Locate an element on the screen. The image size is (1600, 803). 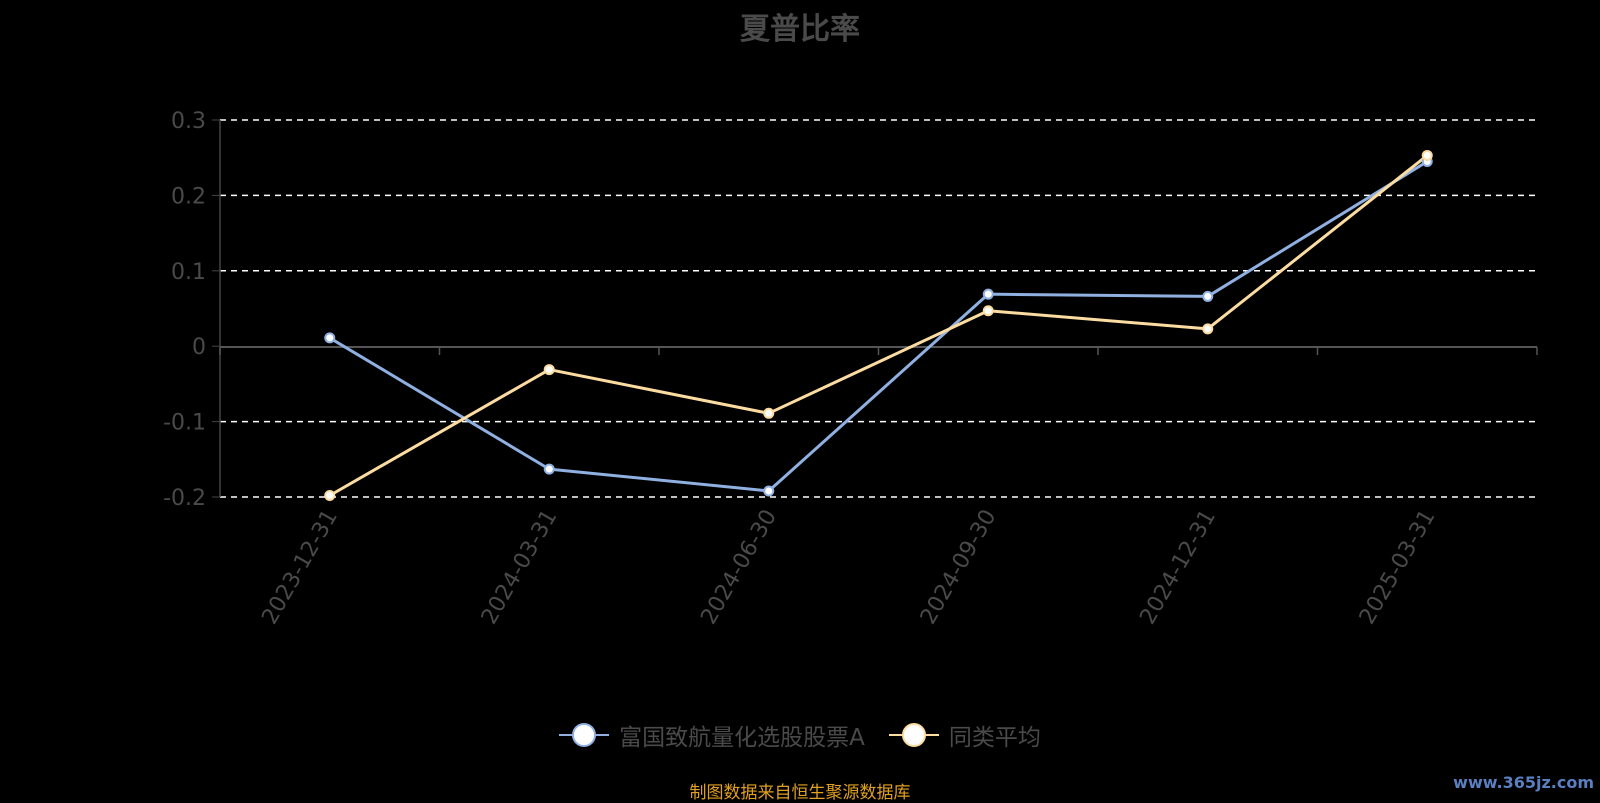
legend-item-average: 同类平均 is located at coordinates (964, 735).